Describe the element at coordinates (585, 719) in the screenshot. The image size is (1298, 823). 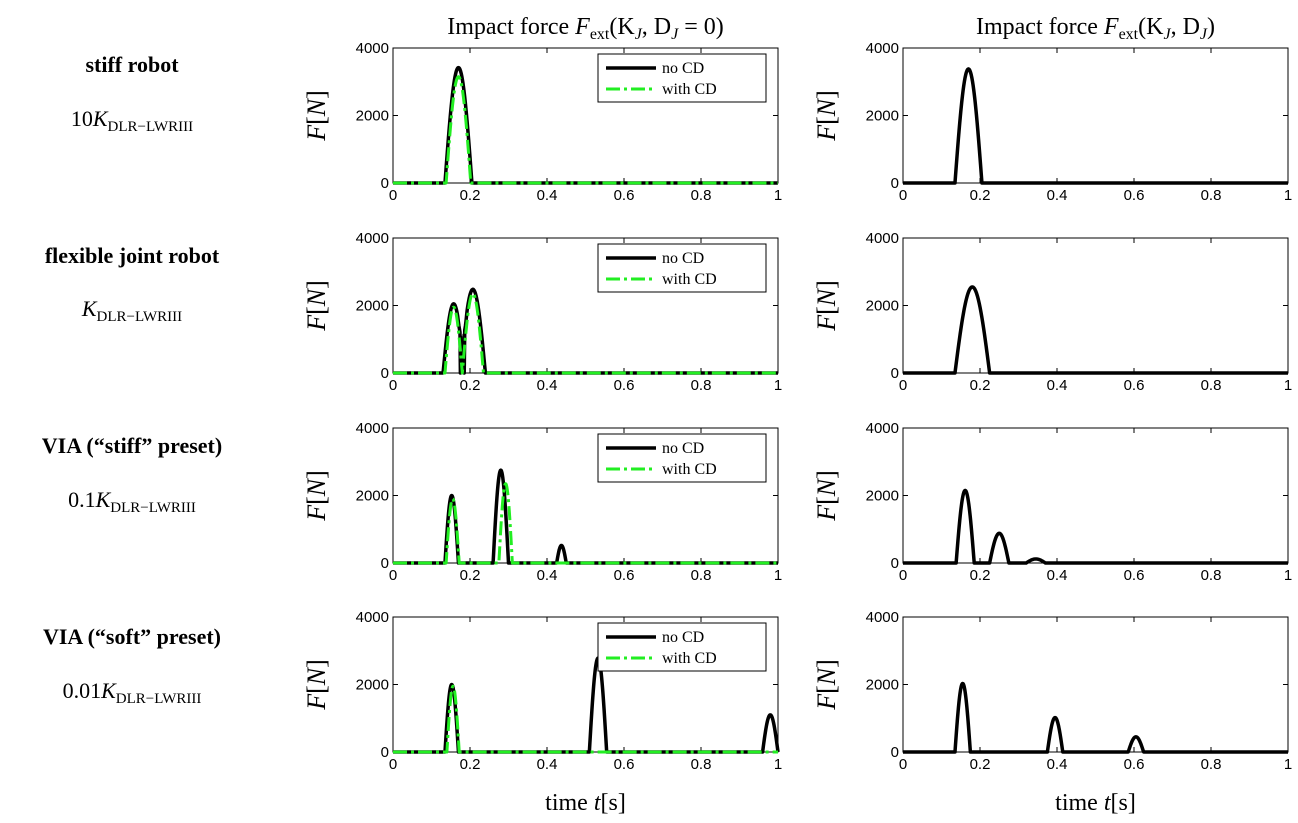
I see `series-with-cd` at that location.